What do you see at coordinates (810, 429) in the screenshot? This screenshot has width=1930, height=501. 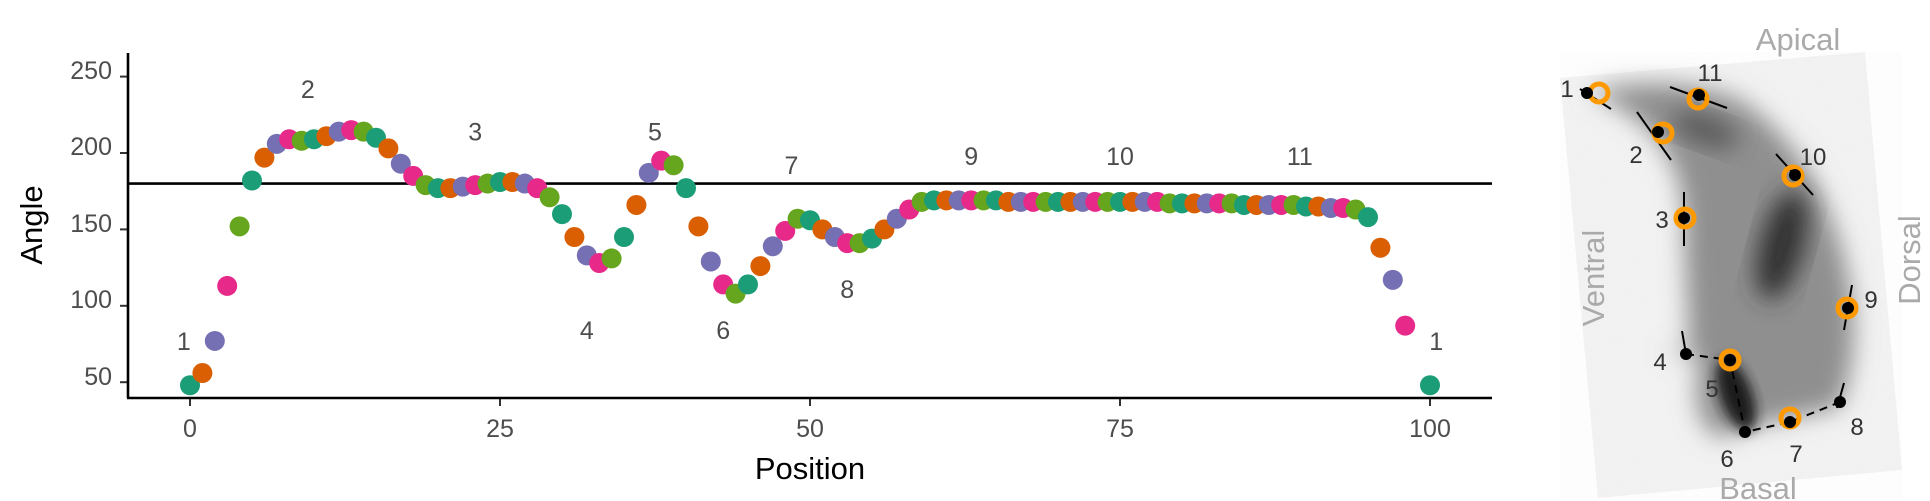 I see `x-tick-label: 50` at bounding box center [810, 429].